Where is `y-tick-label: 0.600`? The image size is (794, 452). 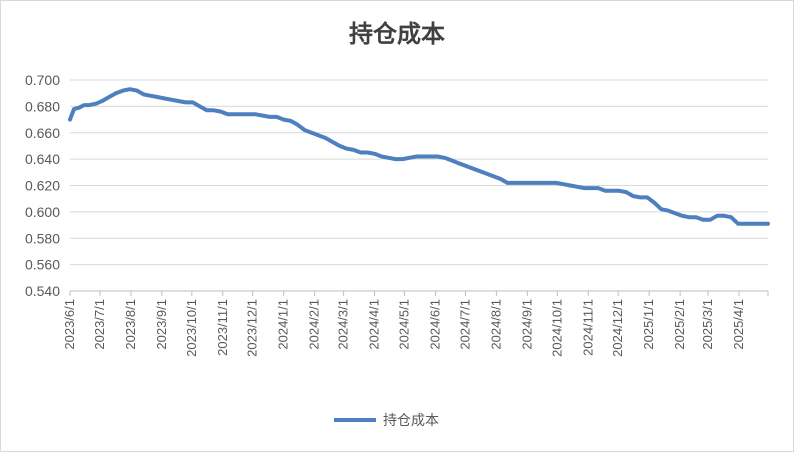
y-tick-label: 0.600 is located at coordinates (42, 212).